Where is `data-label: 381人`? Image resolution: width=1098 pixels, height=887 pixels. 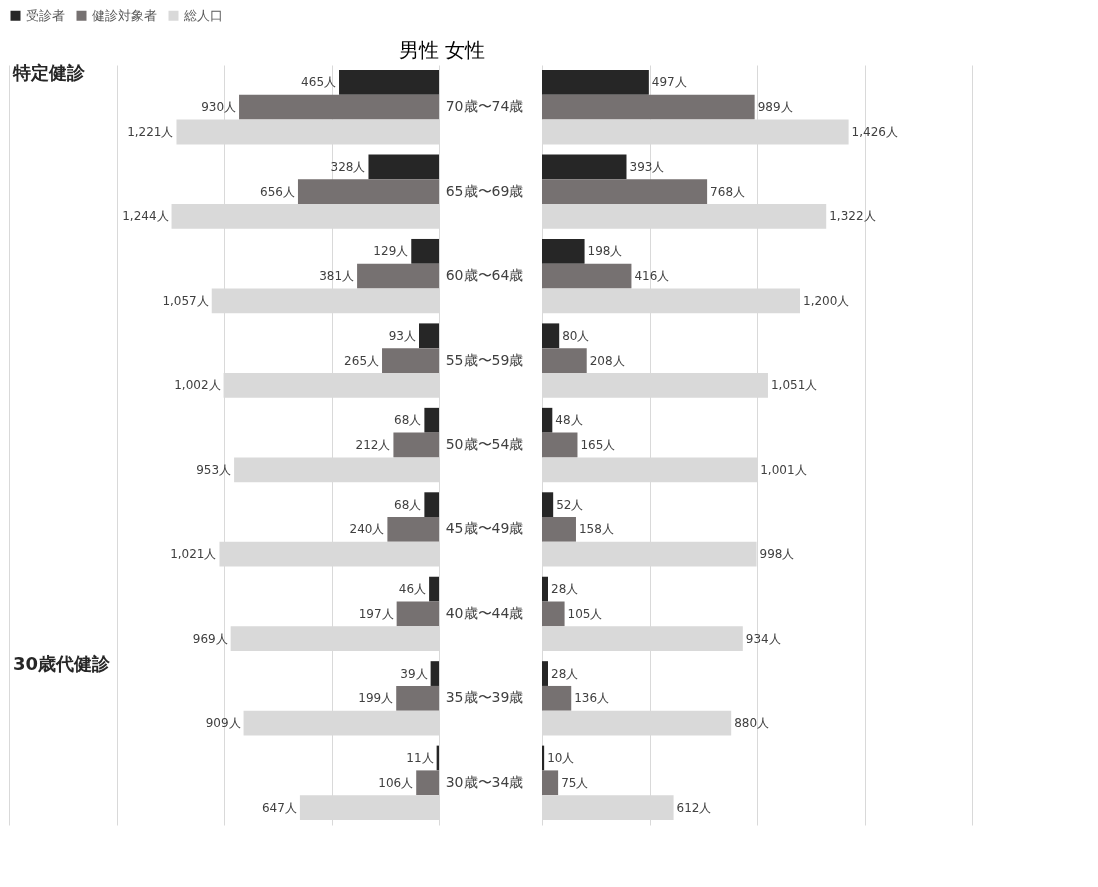
data-label: 381人 is located at coordinates (337, 276).